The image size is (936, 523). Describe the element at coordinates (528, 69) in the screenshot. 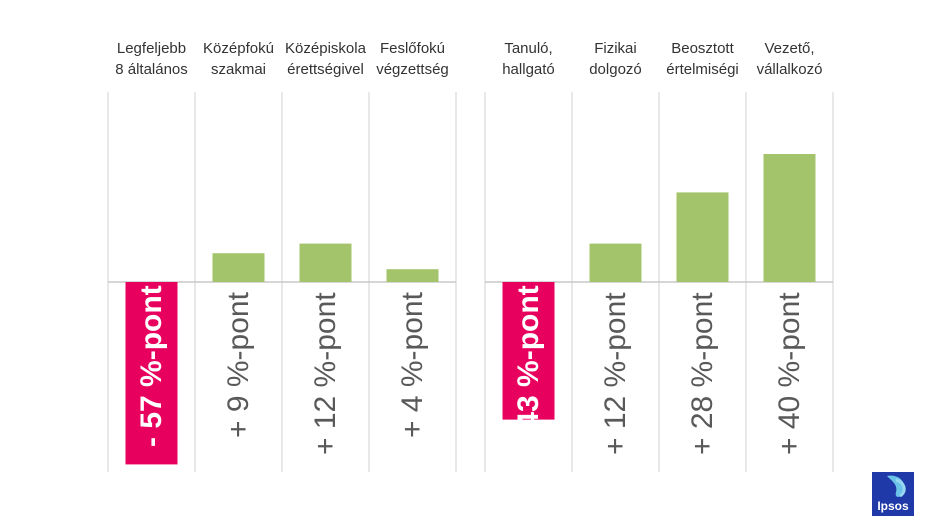

I see `category-label-line: hallgató` at that location.